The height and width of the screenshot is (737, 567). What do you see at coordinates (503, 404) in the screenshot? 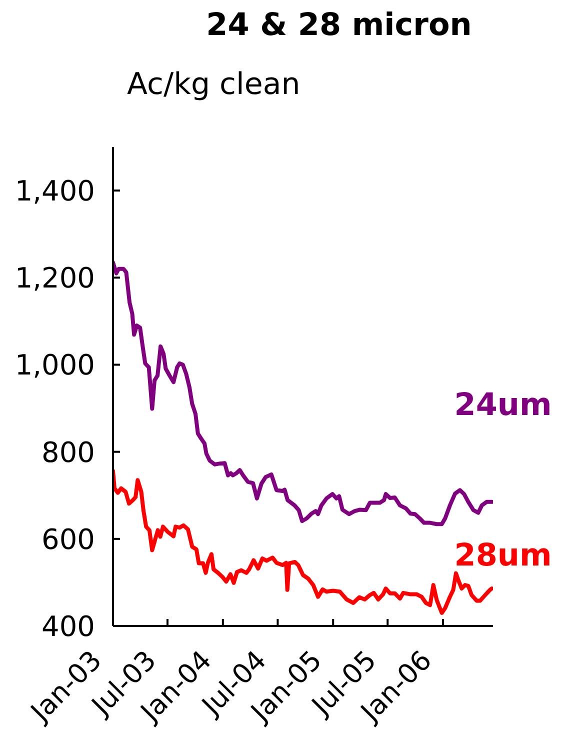
I see `text: 24um` at bounding box center [503, 404].